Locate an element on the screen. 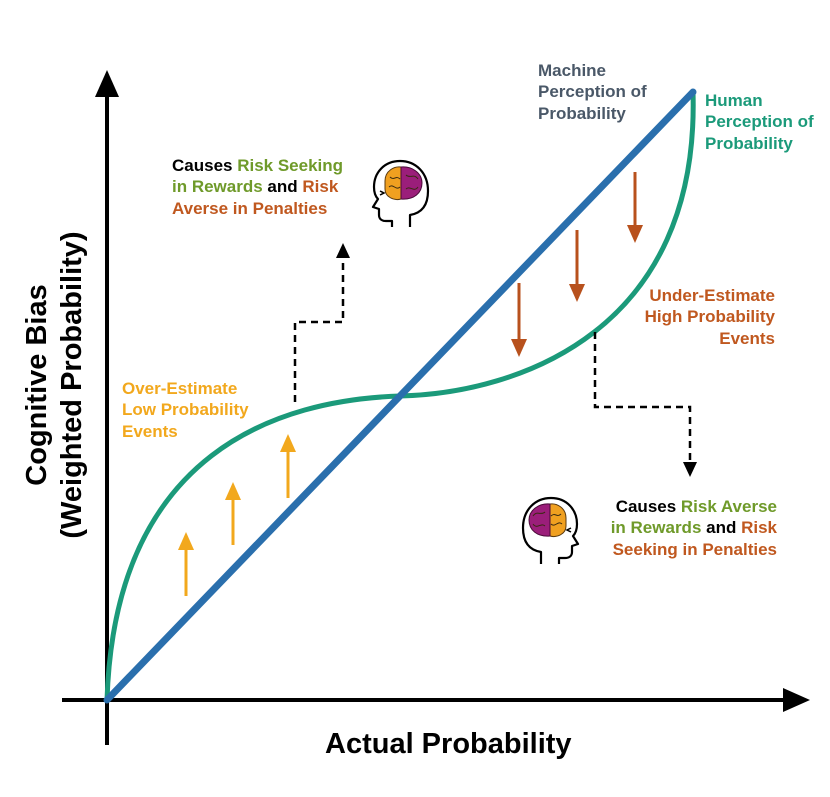 The image size is (830, 797). underestimate-arrows is located at coordinates (577, 264).